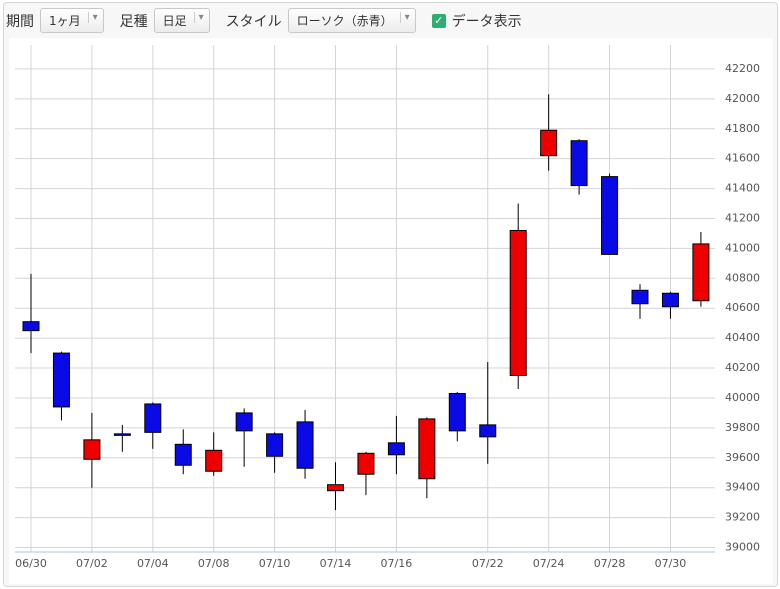  Describe the element at coordinates (92, 563) in the screenshot. I see `x-tick-label: 07/02` at that location.